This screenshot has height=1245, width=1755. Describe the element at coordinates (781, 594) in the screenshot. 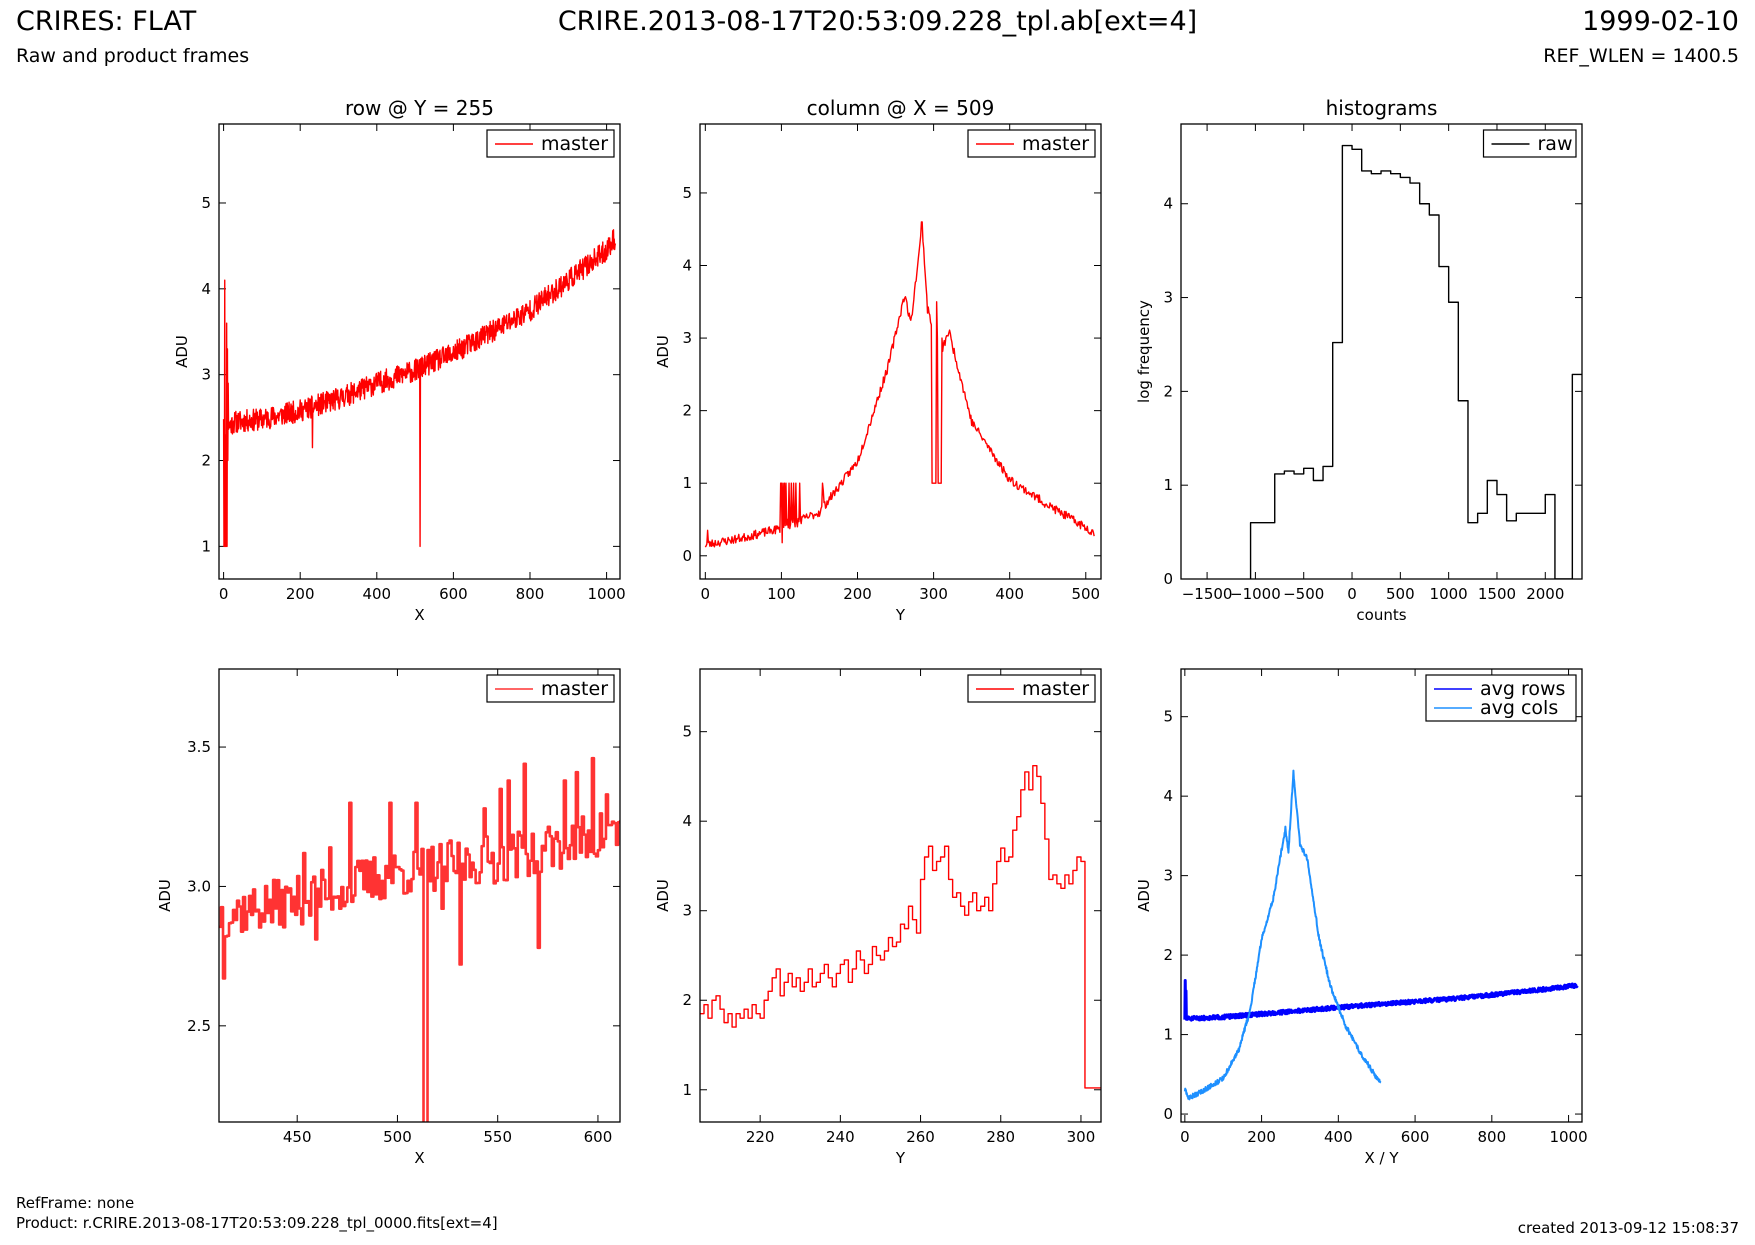

I see `x-tick-label: 100` at that location.